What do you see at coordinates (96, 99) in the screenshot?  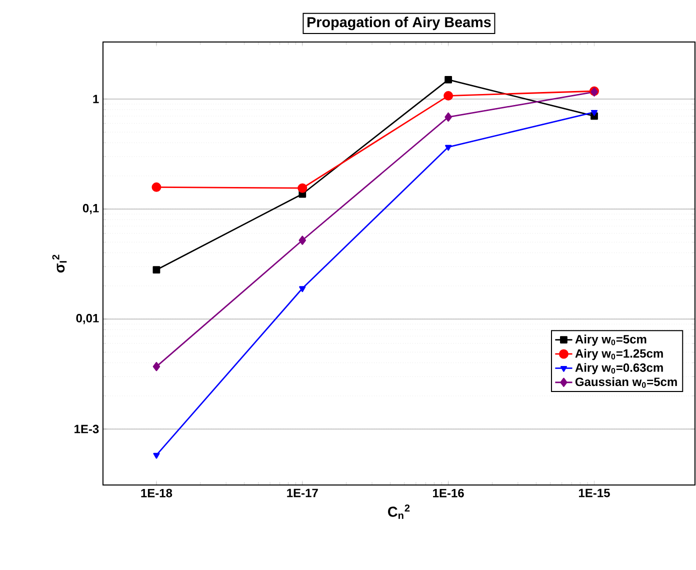 I see `y-tick-label: 1` at bounding box center [96, 99].